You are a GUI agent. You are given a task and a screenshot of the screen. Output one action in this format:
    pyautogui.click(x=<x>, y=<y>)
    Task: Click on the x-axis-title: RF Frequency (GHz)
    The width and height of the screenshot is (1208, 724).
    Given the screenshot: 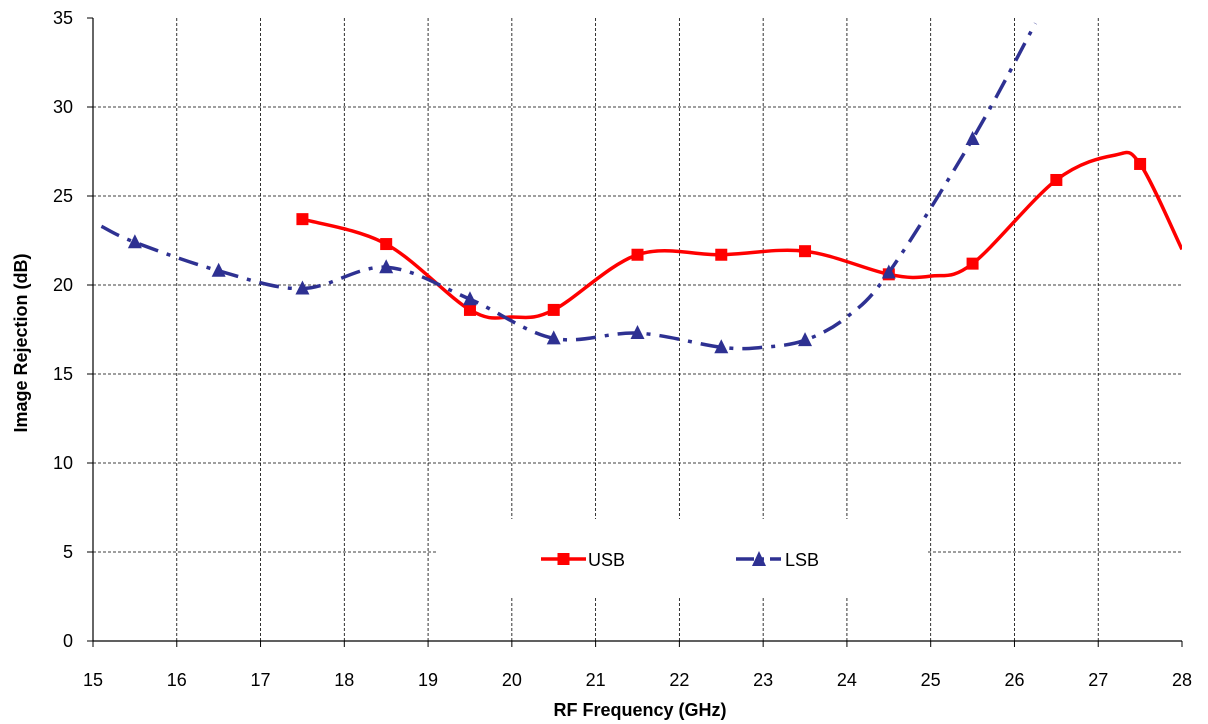 What is the action you would take?
    pyautogui.click(x=639, y=710)
    